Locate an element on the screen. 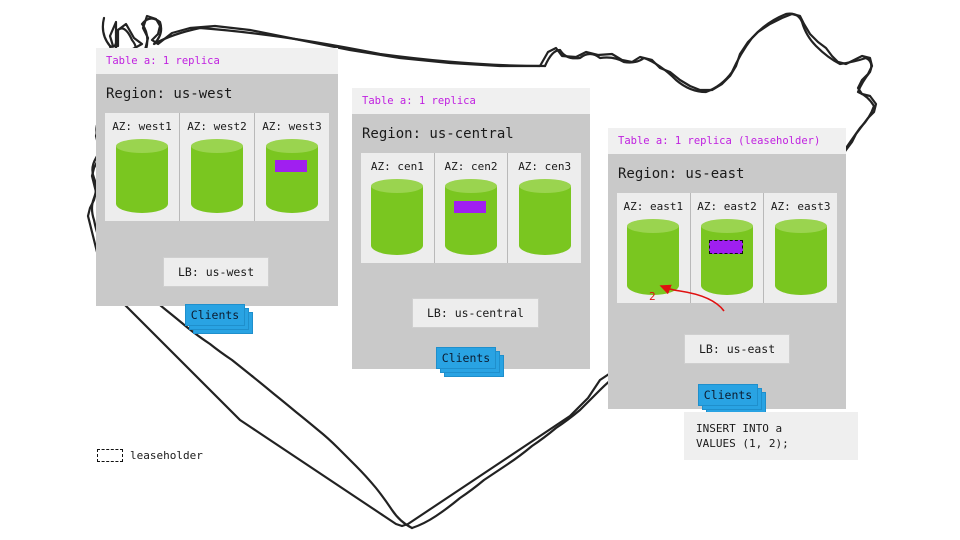 This screenshot has height=540, width=960. node-cylinder-cen1 is located at coordinates (397, 217).